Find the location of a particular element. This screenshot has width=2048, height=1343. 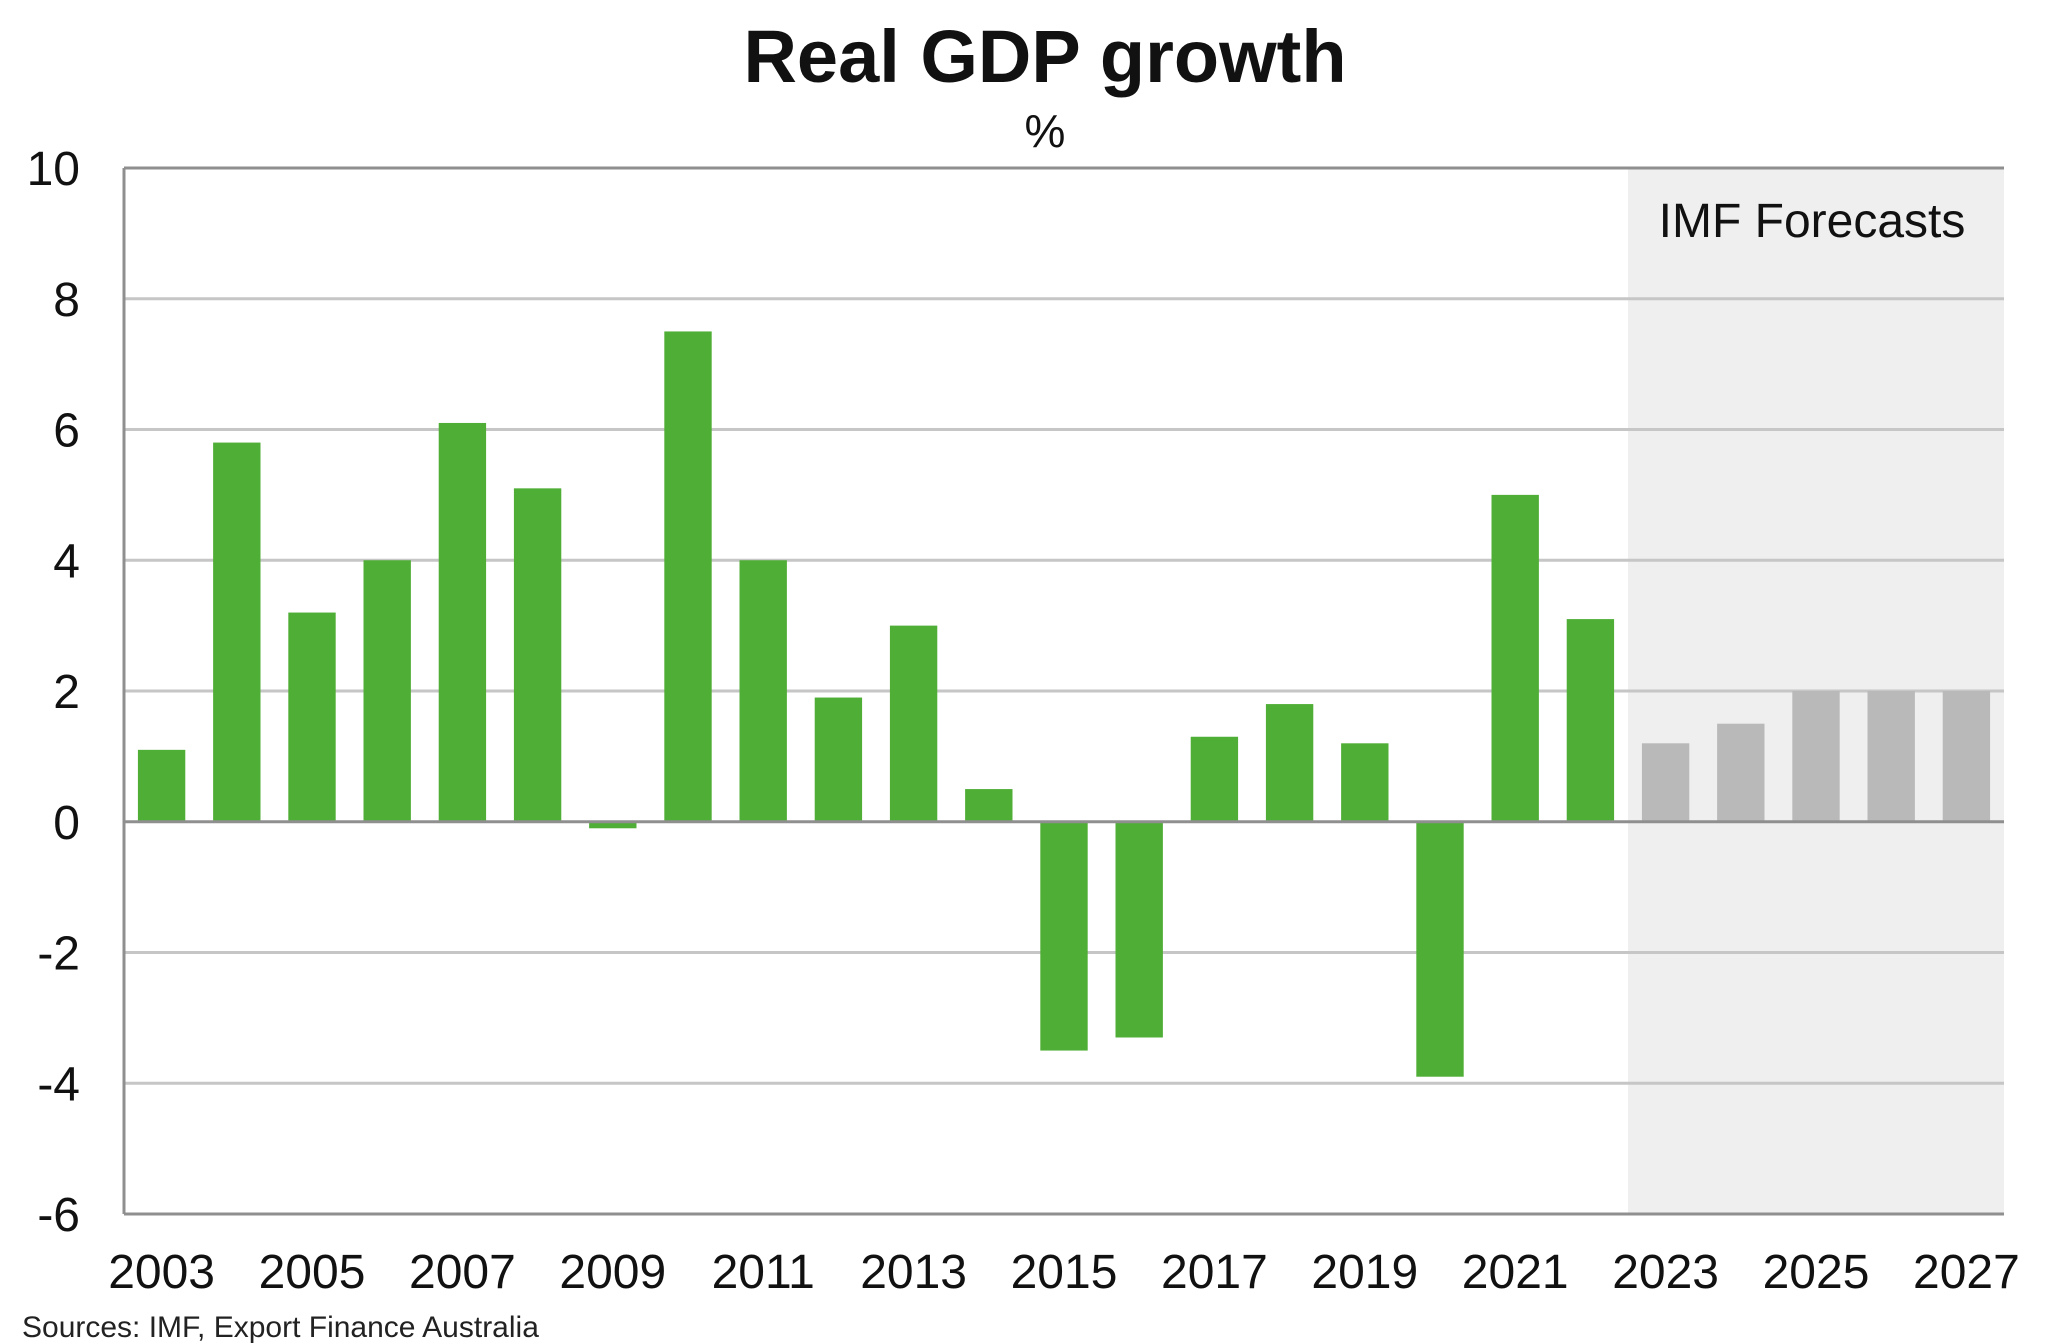

x-tick-label: 2019 is located at coordinates (1364, 1272).